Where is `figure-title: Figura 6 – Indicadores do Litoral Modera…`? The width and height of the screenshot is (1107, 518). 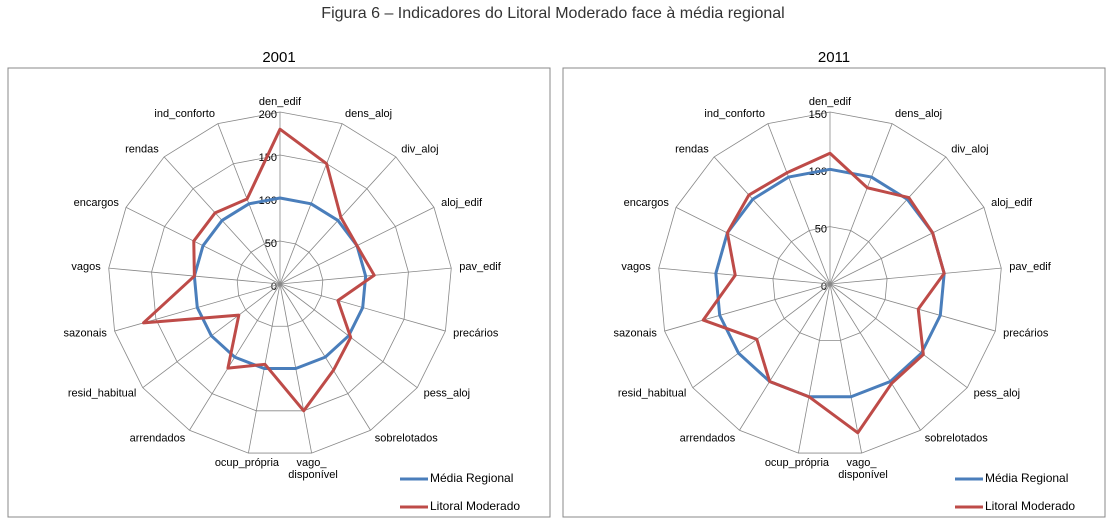
figure-title: Figura 6 – Indicadores do Litoral Modera… is located at coordinates (552, 13).